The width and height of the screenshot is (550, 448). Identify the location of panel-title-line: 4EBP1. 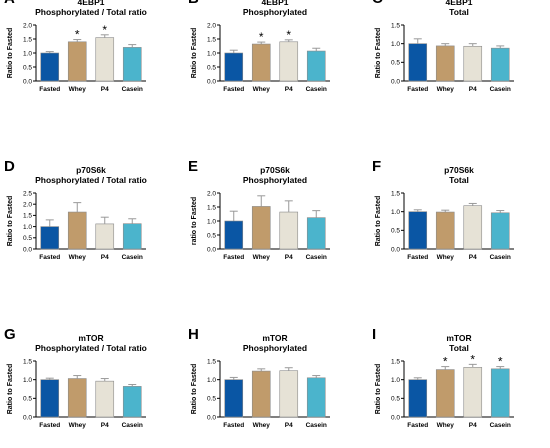
(91, 3).